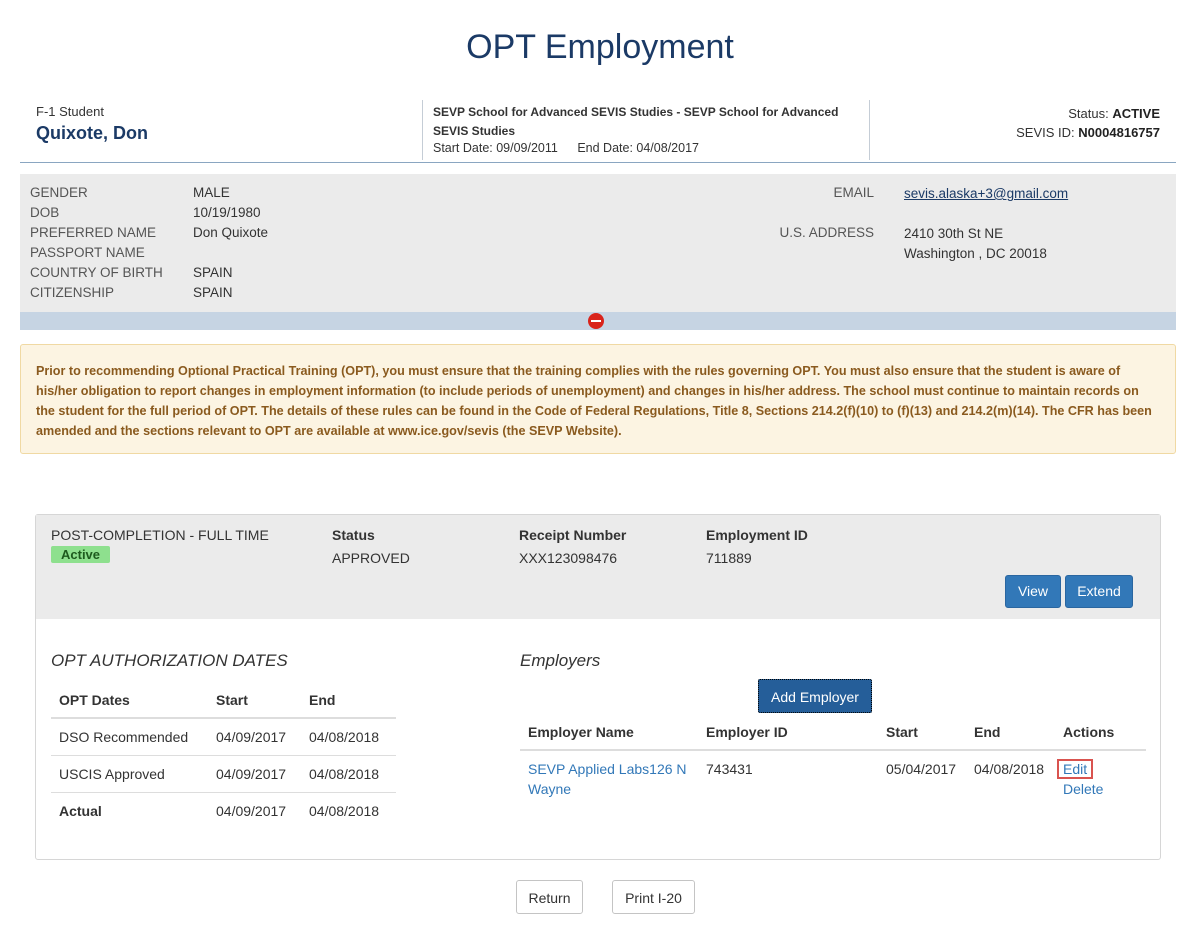  What do you see at coordinates (1083, 789) in the screenshot?
I see `delete-link: Delete` at bounding box center [1083, 789].